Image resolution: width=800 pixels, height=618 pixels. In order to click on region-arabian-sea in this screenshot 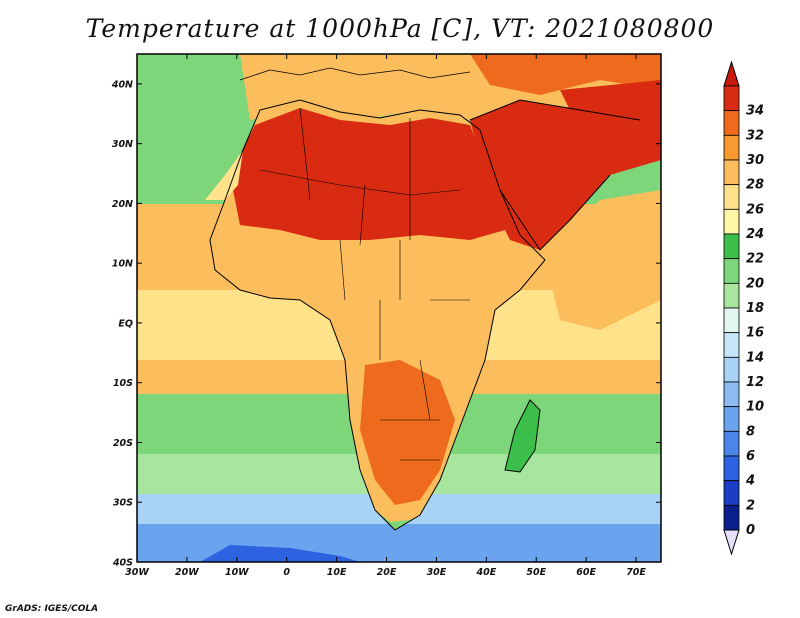, I will do `click(603, 260)`.